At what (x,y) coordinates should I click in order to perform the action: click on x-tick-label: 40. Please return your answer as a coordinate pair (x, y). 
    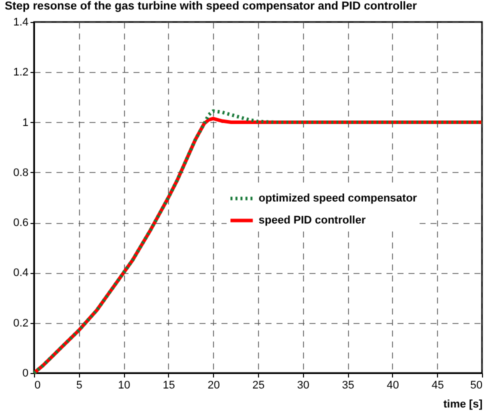
    Looking at the image, I should click on (393, 386).